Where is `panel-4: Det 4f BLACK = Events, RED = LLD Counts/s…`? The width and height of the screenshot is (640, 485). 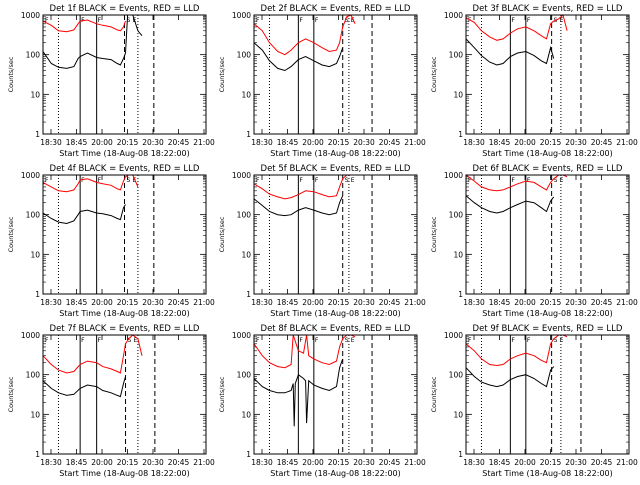 panel-4: Det 4f BLACK = Events, RED = LLD Counts/s… is located at coordinates (111, 241).